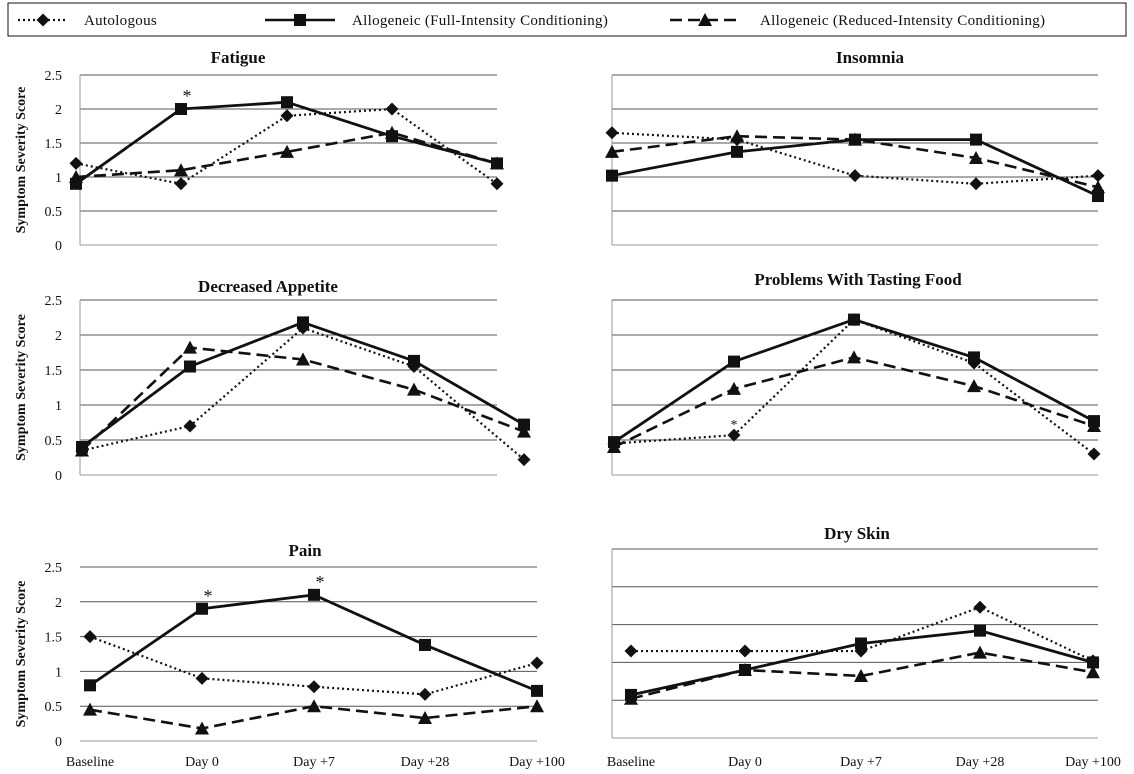 The image size is (1134, 774). I want to click on panel-title: Decreased Appetite, so click(268, 286).